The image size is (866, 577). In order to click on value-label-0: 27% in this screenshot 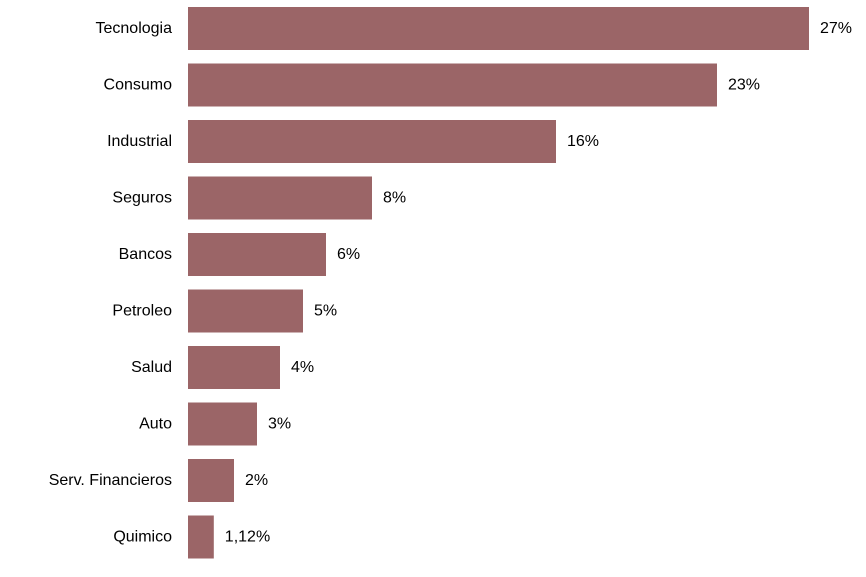, I will do `click(836, 28)`.